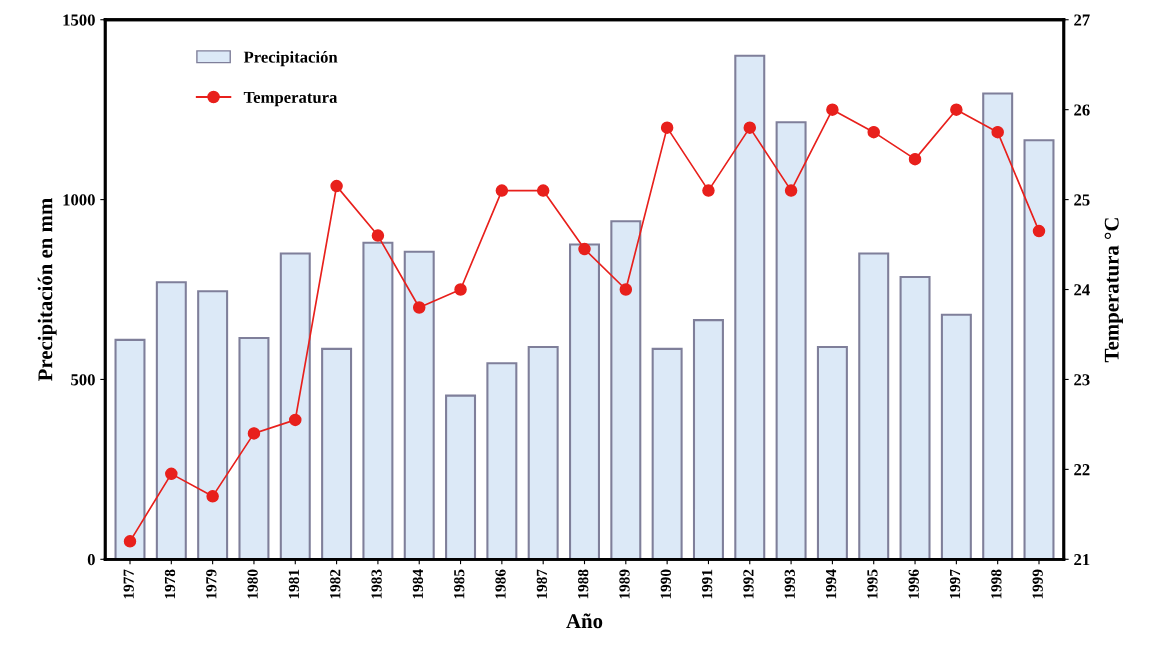 This screenshot has height=658, width=1169. What do you see at coordinates (79, 20) in the screenshot?
I see `y-tick-label: 1500` at bounding box center [79, 20].